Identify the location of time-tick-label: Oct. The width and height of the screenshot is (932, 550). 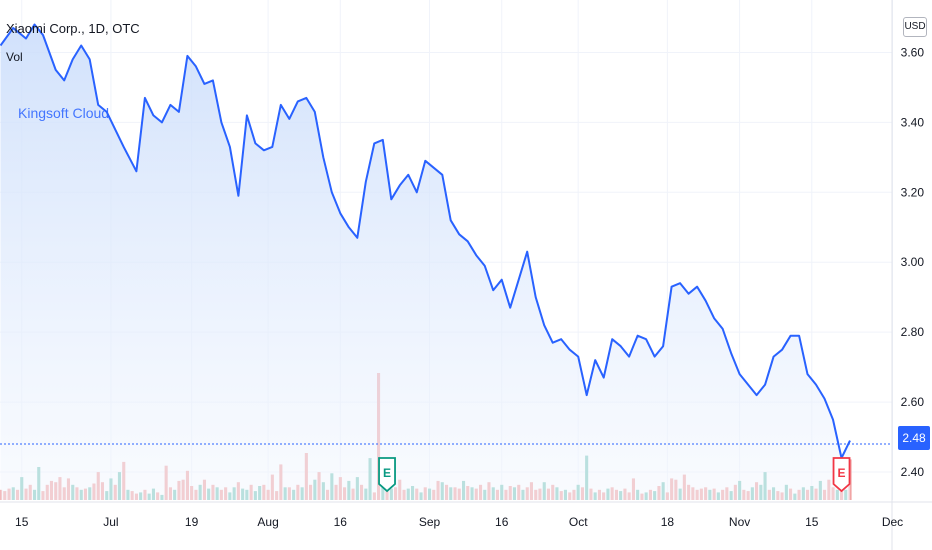
(578, 522).